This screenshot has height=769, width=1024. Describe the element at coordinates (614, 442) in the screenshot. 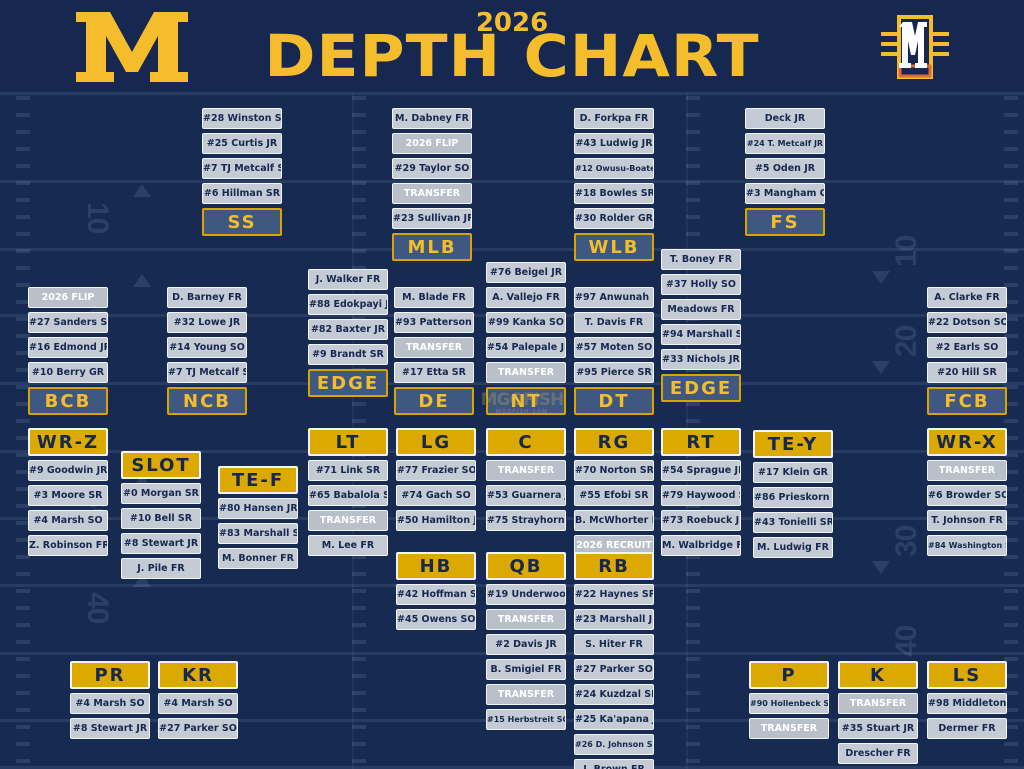

I see `position-label-rg: RG` at that location.